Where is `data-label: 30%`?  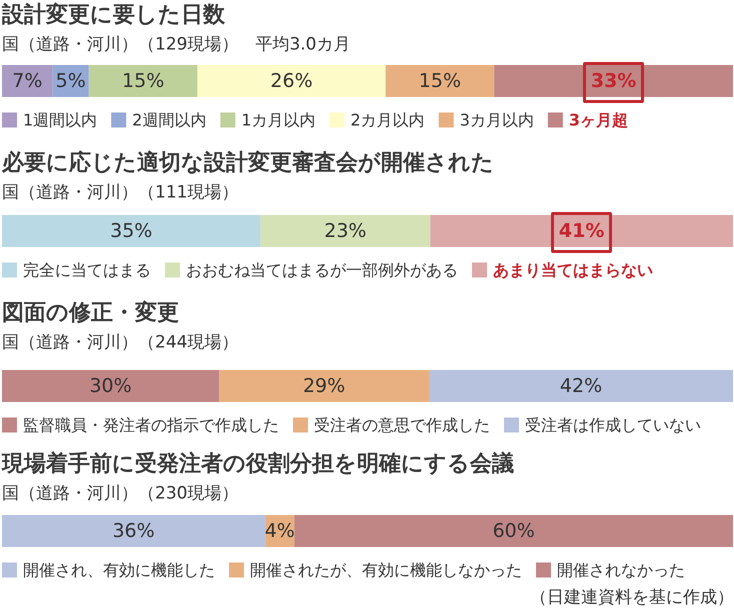 data-label: 30% is located at coordinates (110, 386).